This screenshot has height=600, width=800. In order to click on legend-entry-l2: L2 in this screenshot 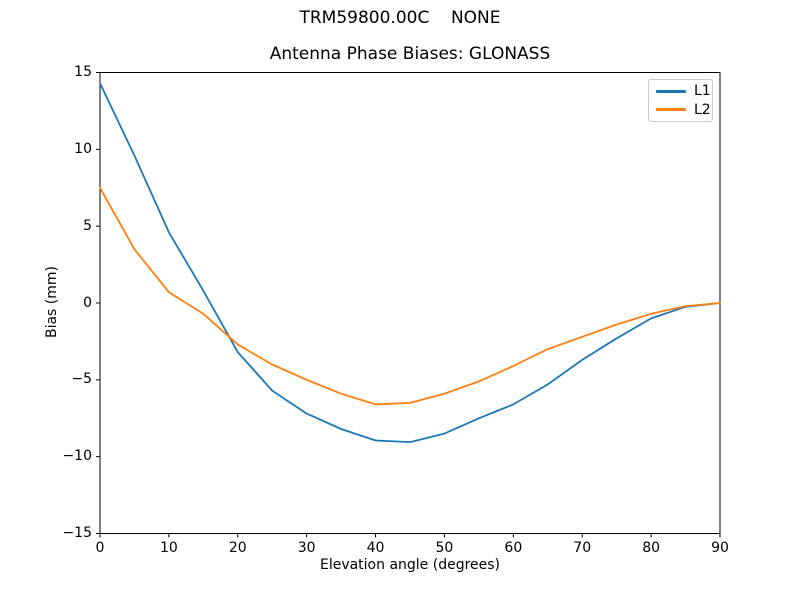, I will do `click(680, 110)`.